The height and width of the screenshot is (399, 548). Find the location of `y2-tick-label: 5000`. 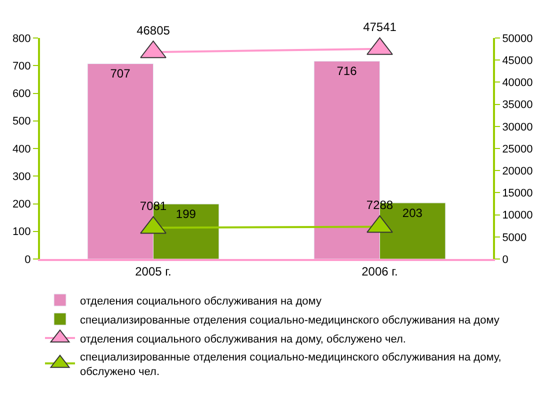

y2-tick-label: 5000 is located at coordinates (514, 238).